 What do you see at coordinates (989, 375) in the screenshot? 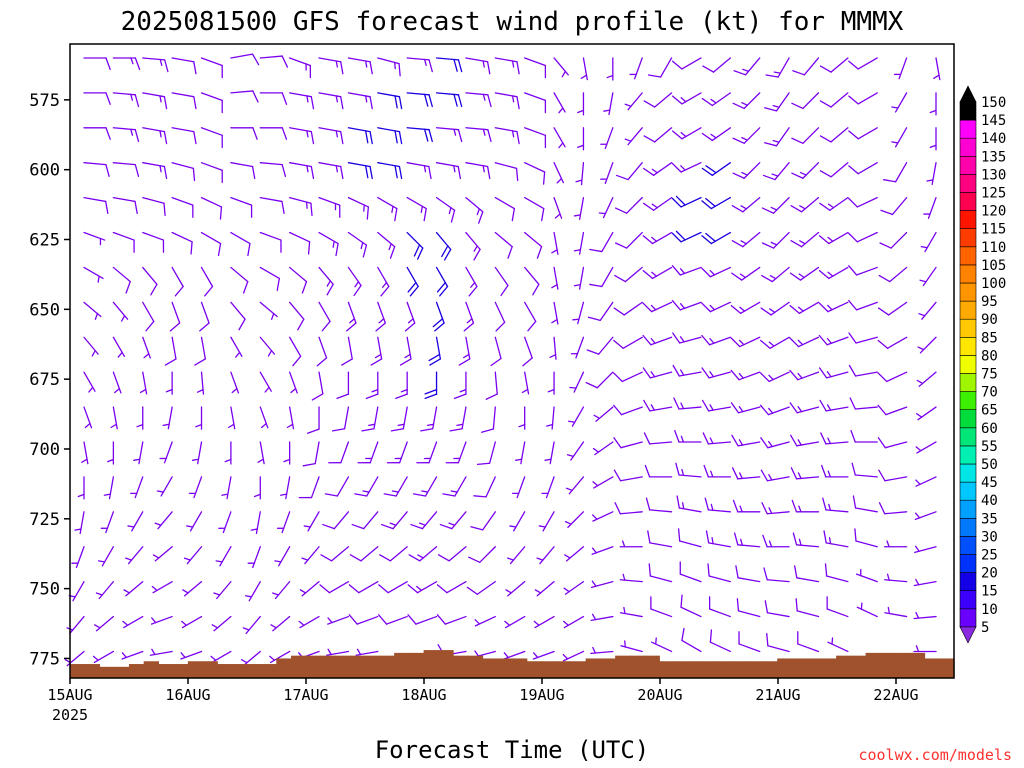
I see `colorbar-level-label: 75` at bounding box center [989, 375].